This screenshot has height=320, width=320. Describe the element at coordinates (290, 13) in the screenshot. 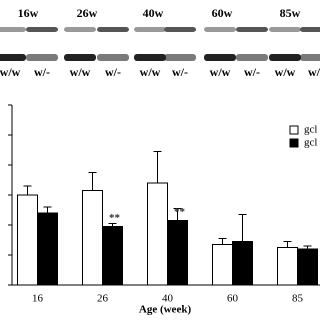

I see `lane-age-label: 85w` at that location.